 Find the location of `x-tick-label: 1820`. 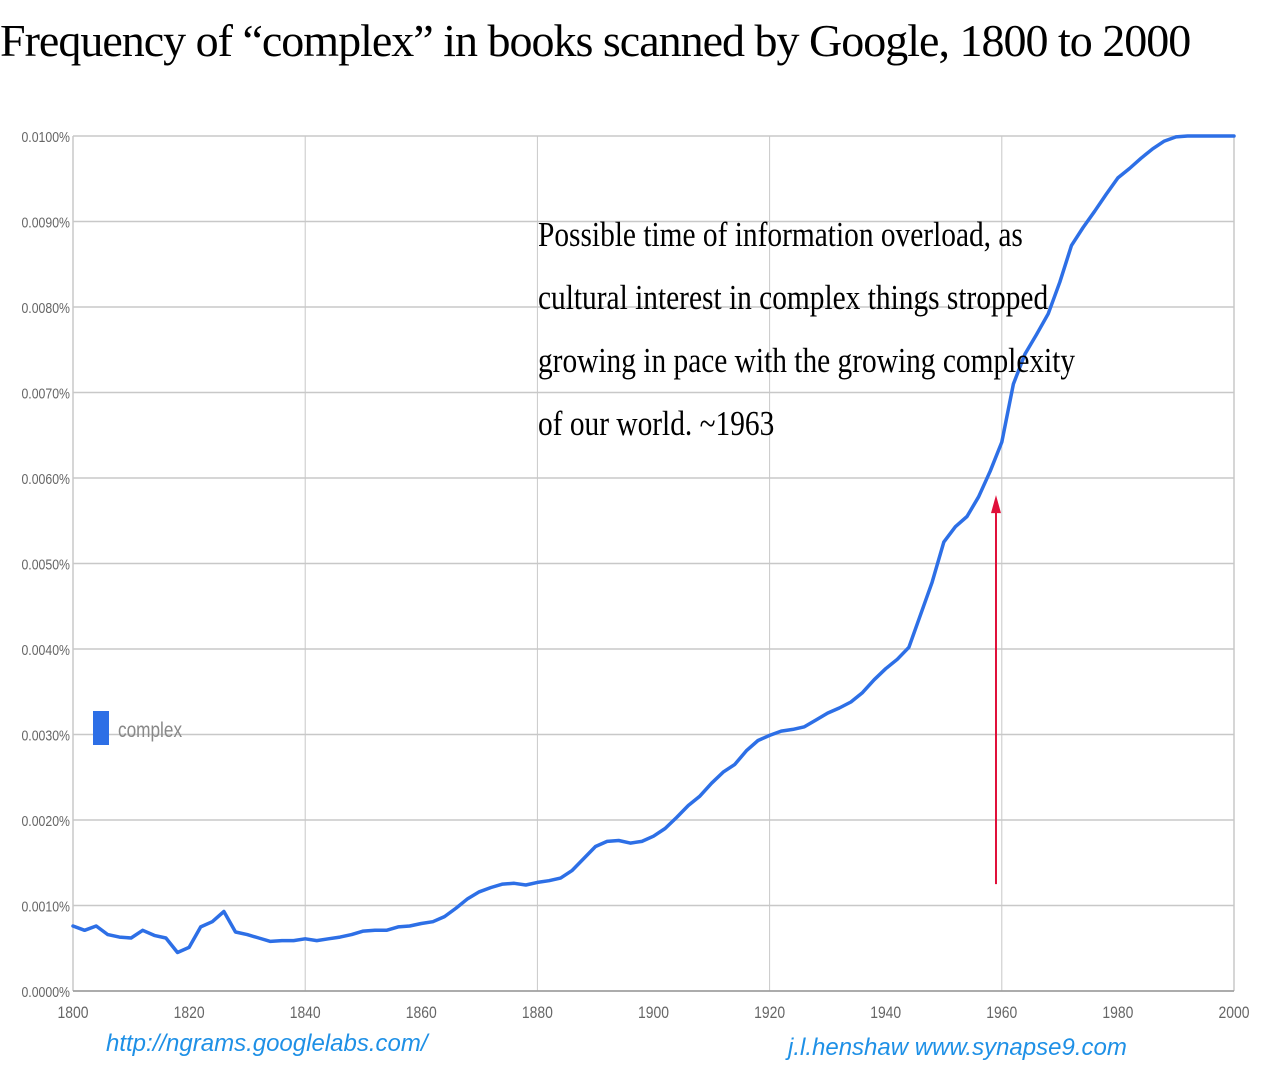

x-tick-label: 1820 is located at coordinates (189, 1013).